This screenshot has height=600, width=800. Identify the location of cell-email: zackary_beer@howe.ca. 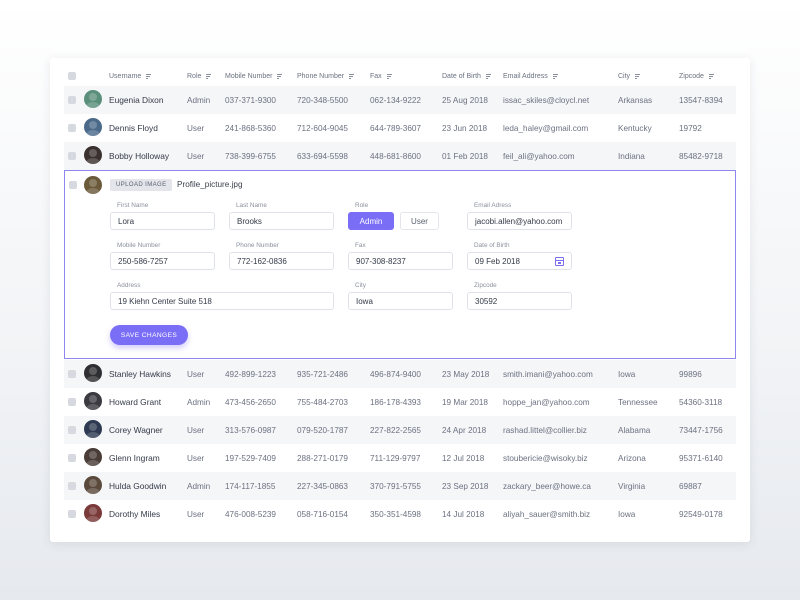
(547, 486).